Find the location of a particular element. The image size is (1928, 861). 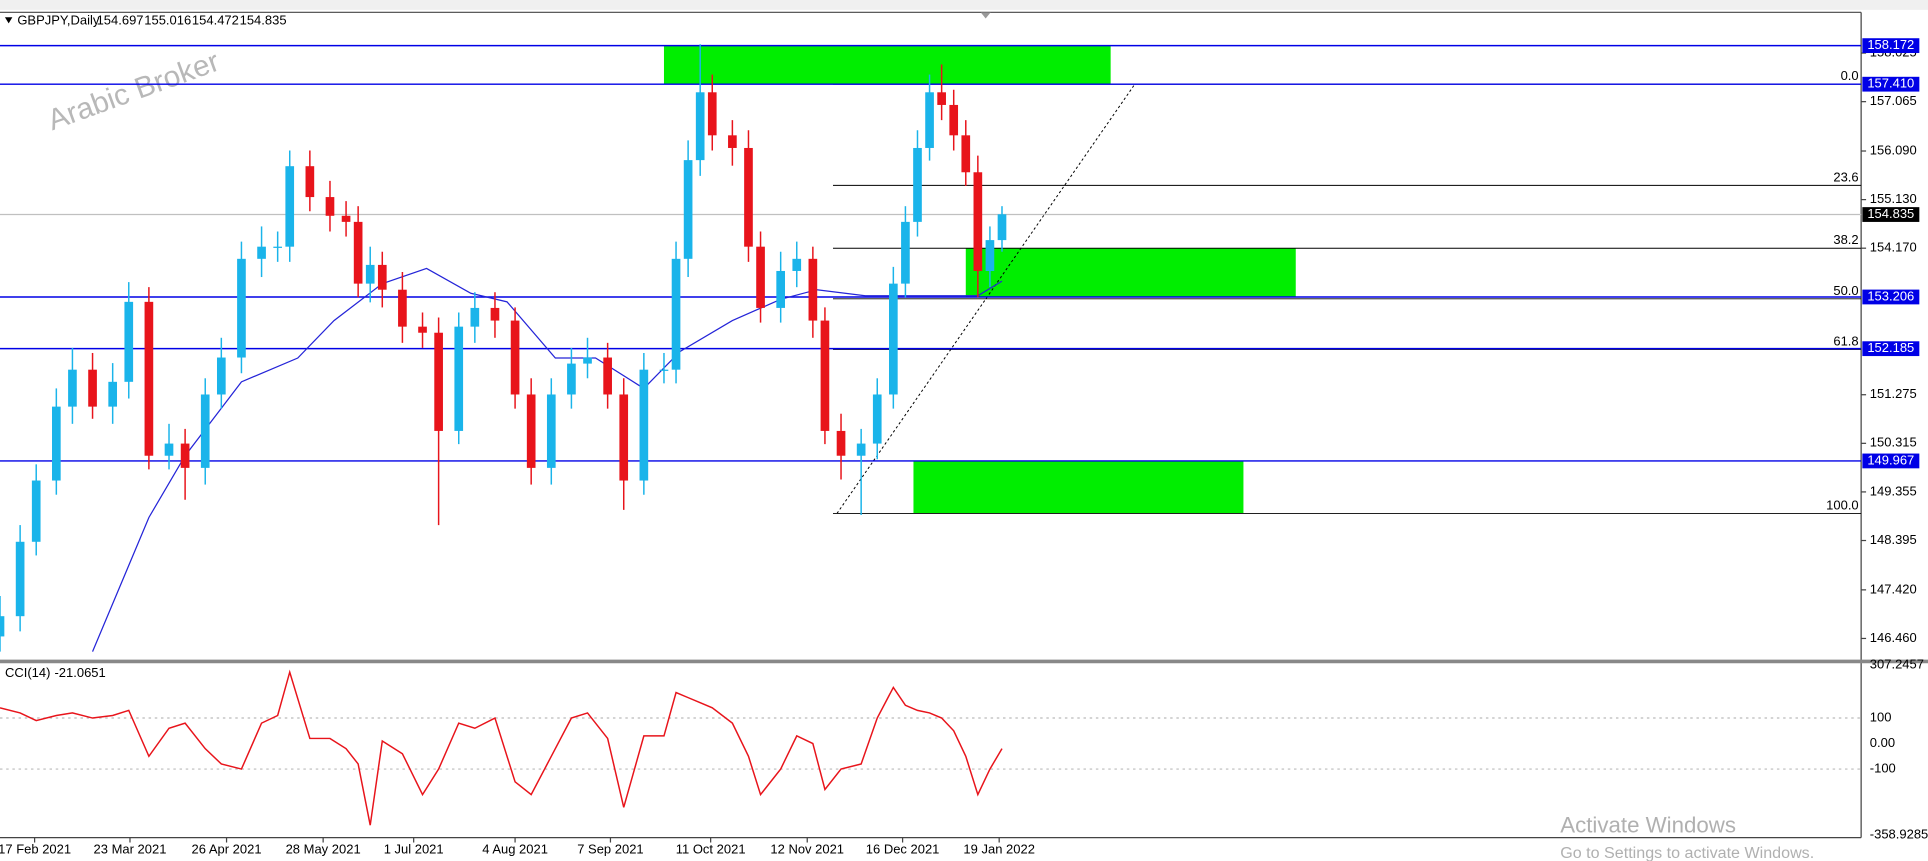

y-tick-label: 155.130 is located at coordinates (1893, 198).